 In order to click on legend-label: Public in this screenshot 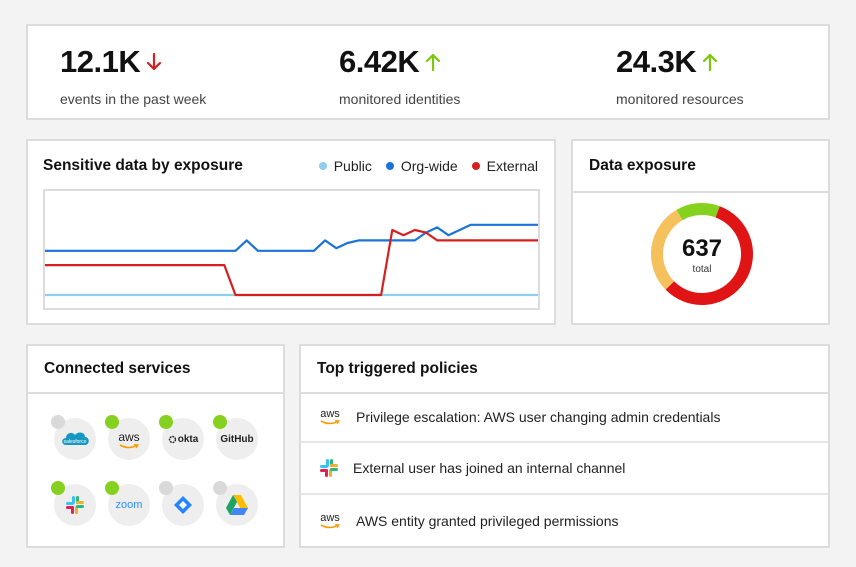, I will do `click(352, 166)`.